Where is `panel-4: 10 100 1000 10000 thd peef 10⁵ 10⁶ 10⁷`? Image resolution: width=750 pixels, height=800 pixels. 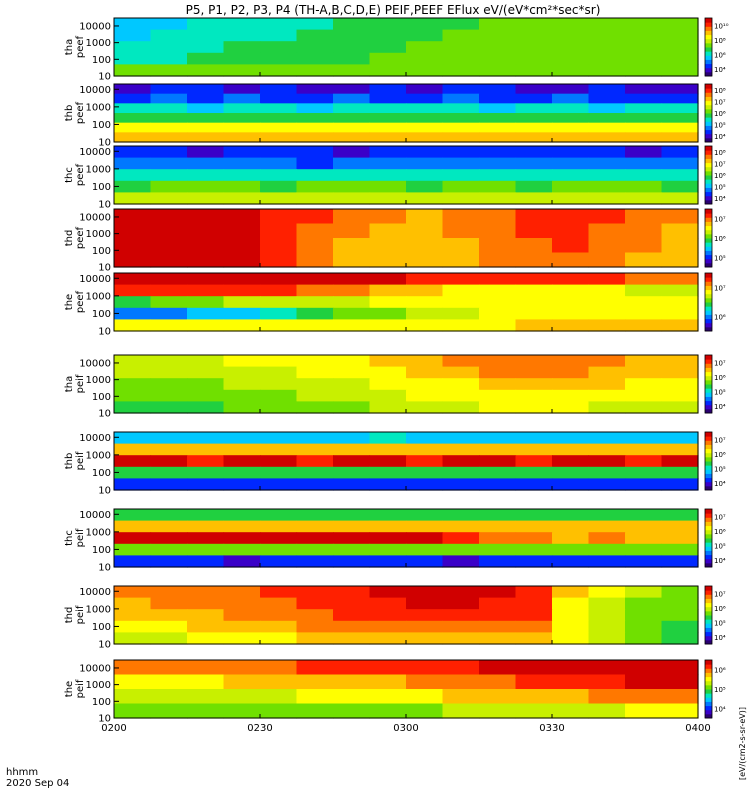
panel-4: 10 100 1000 10000 thd peef 10⁵ 10⁶ 10⁷ is located at coordinates (395, 241).